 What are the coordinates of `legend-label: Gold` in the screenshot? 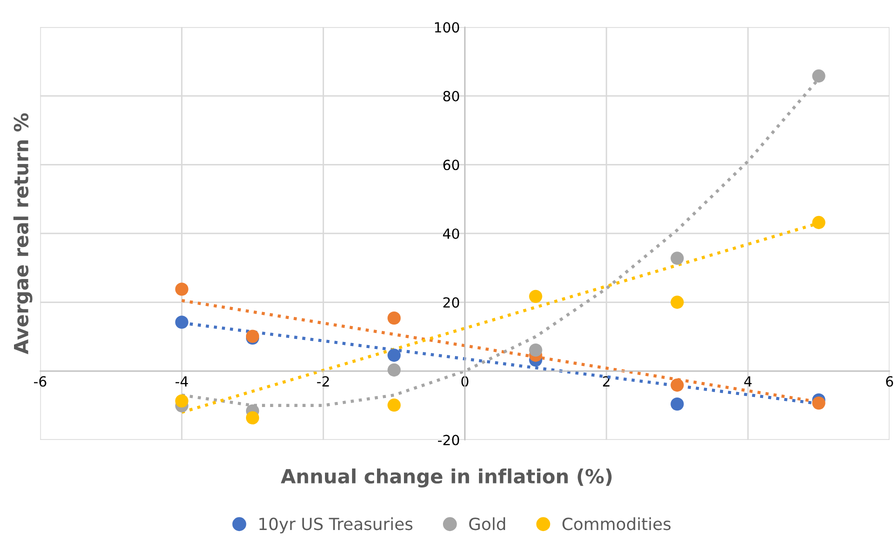 It's located at (487, 523).